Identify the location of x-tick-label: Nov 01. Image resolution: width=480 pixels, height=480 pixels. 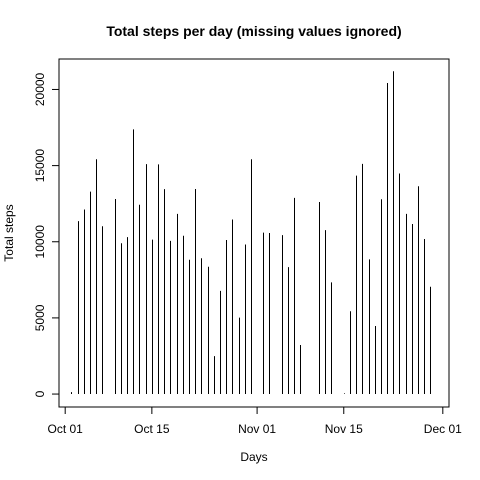
(257, 429).